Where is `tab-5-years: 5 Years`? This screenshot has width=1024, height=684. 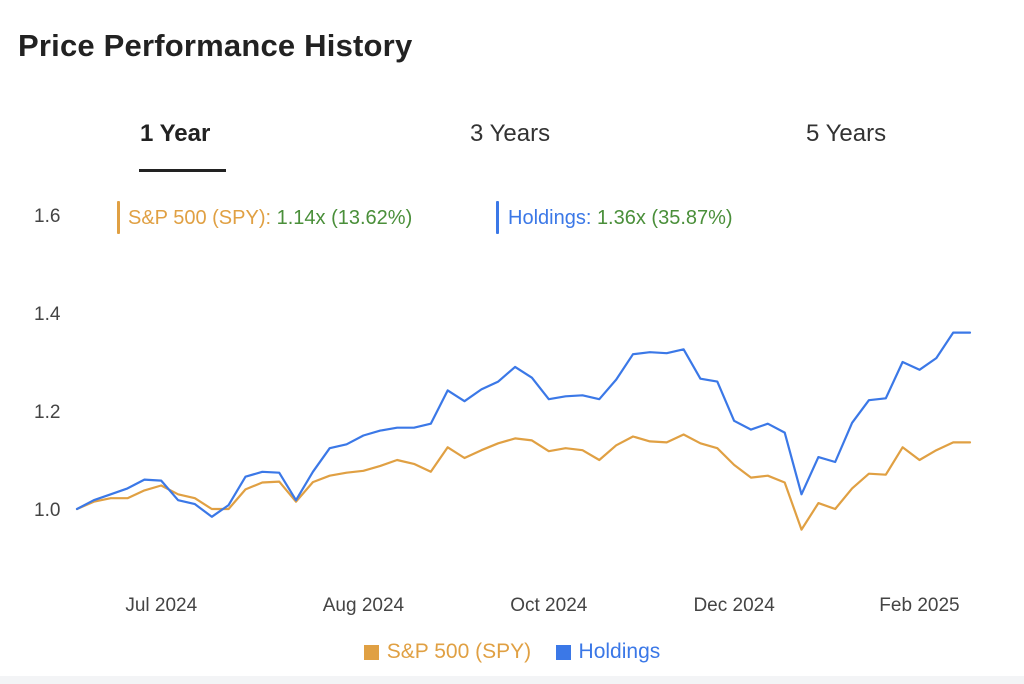
tab-5-years: 5 Years is located at coordinates (846, 133).